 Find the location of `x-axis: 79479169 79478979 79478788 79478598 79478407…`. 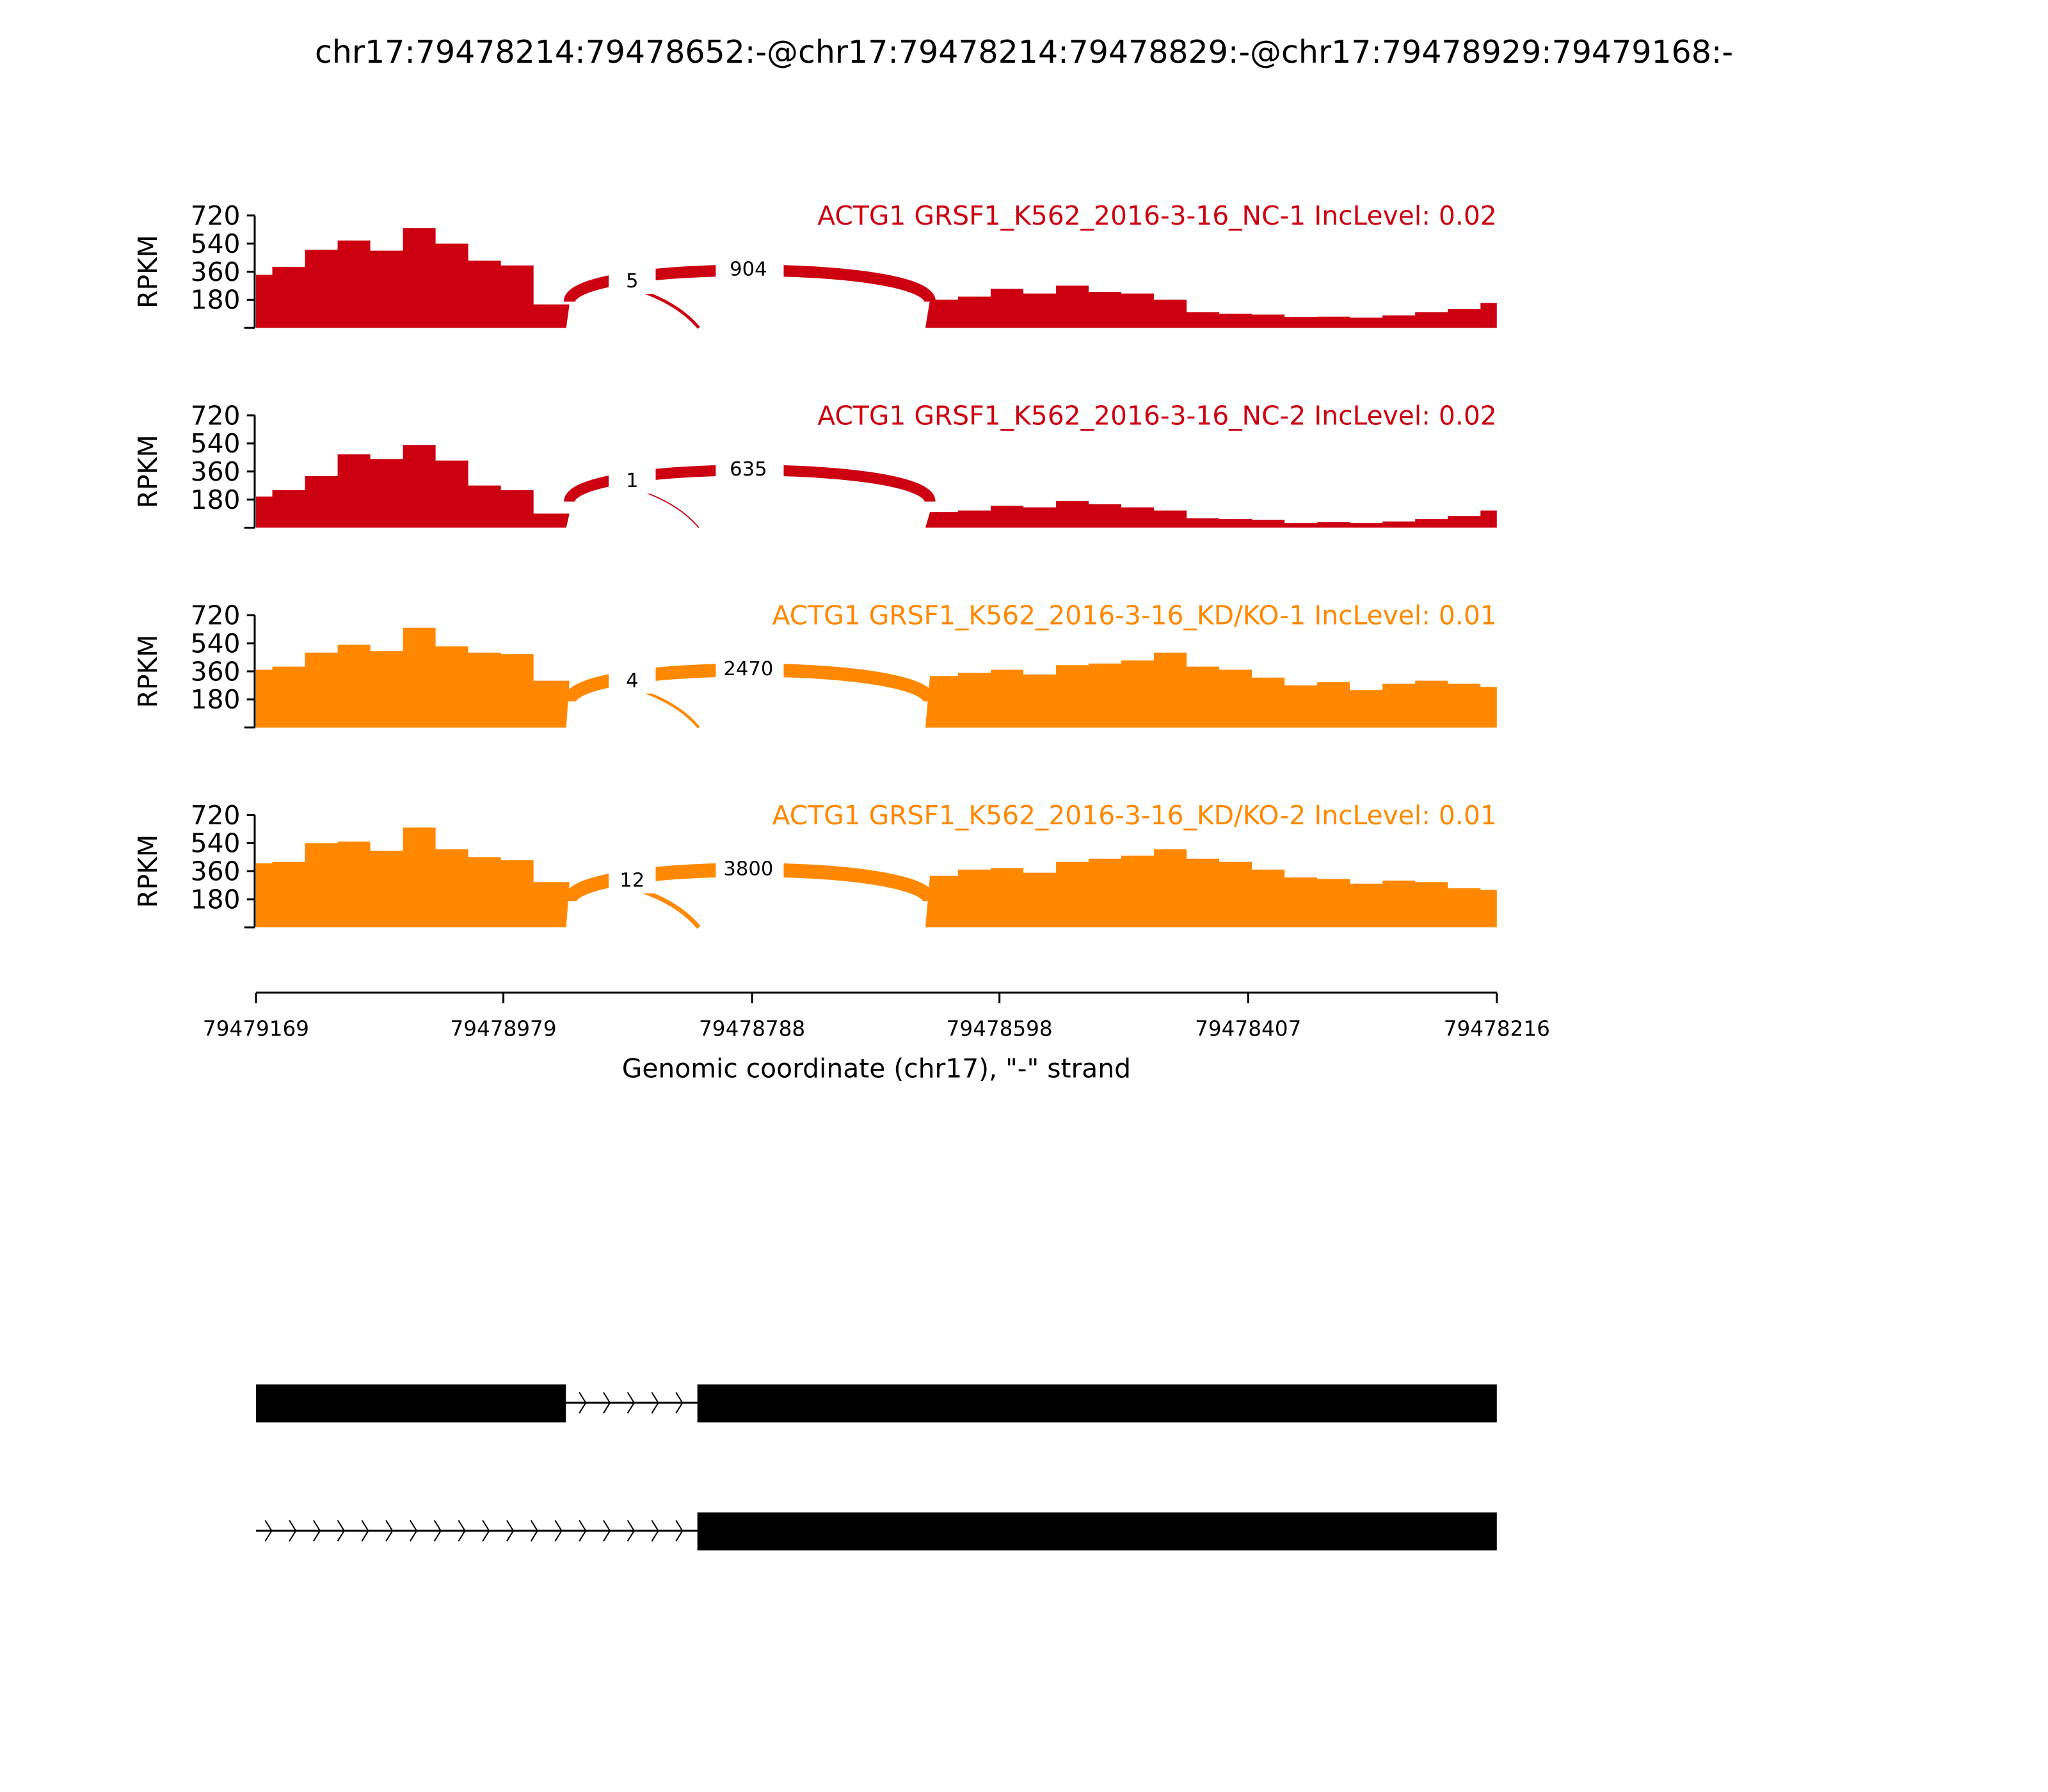

x-axis: 79479169 79478979 79478788 79478598 79478407… is located at coordinates (876, 1016).